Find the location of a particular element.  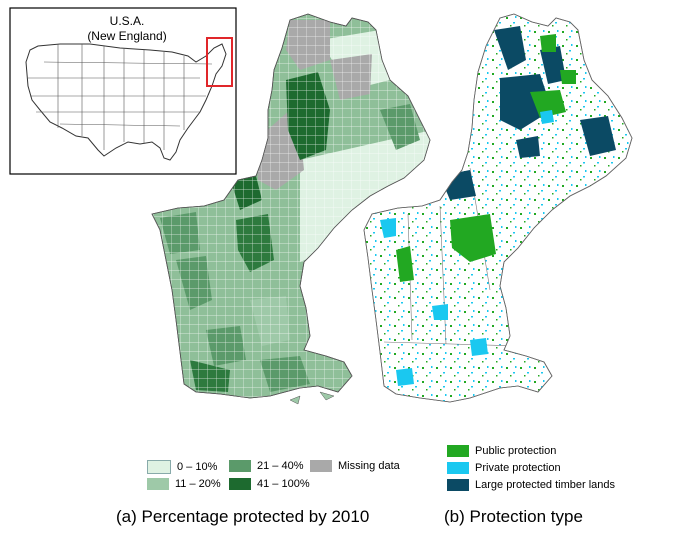

legend-a-item-0-10: 0 – 10% is located at coordinates (182, 467).